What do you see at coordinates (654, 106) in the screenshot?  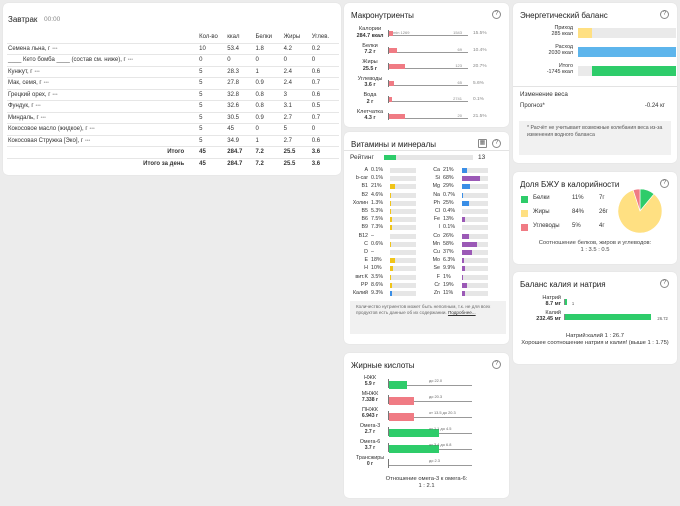 I see `forecast-value: -0.24 кг` at bounding box center [654, 106].